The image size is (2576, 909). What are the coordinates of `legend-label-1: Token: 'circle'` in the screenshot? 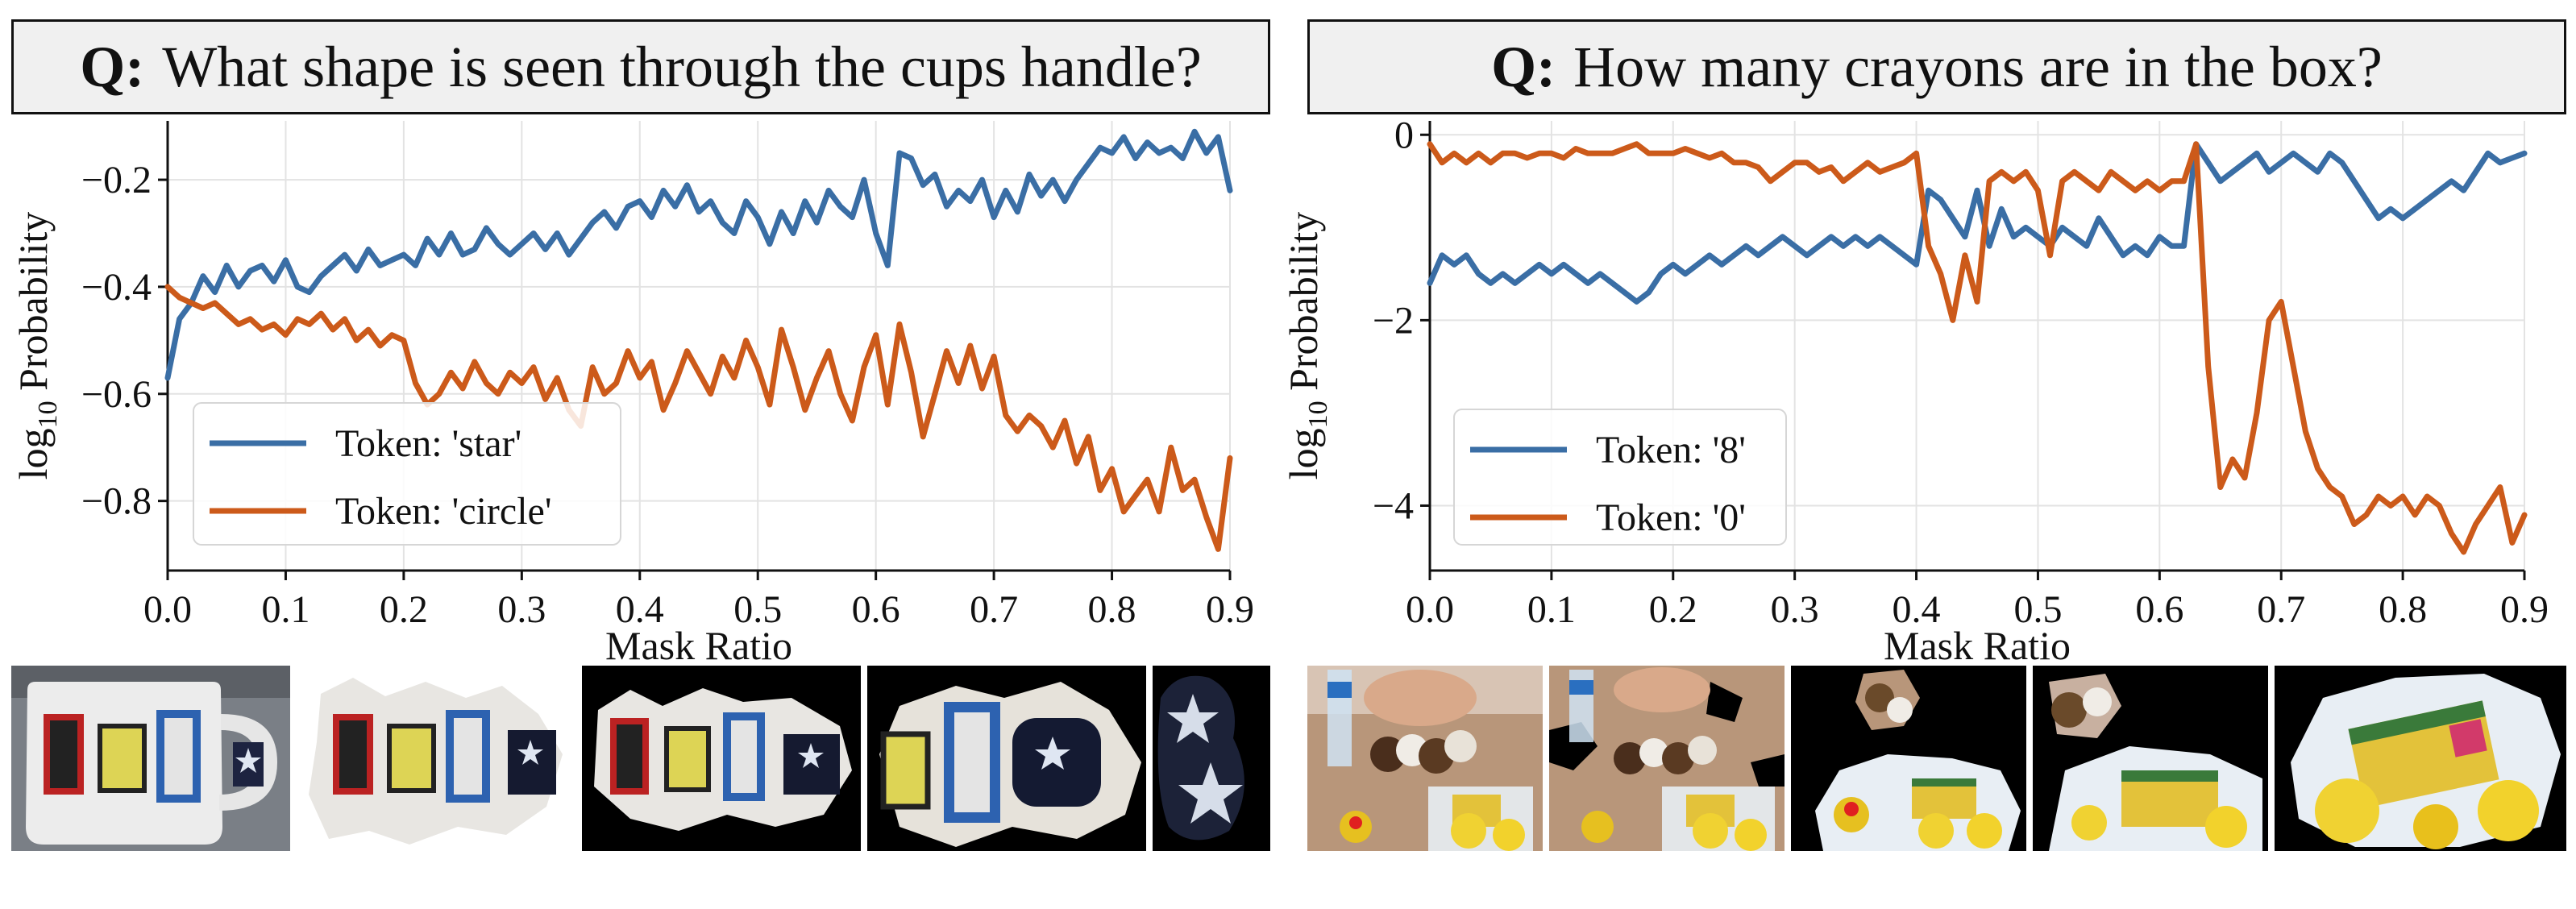 It's located at (443, 511).